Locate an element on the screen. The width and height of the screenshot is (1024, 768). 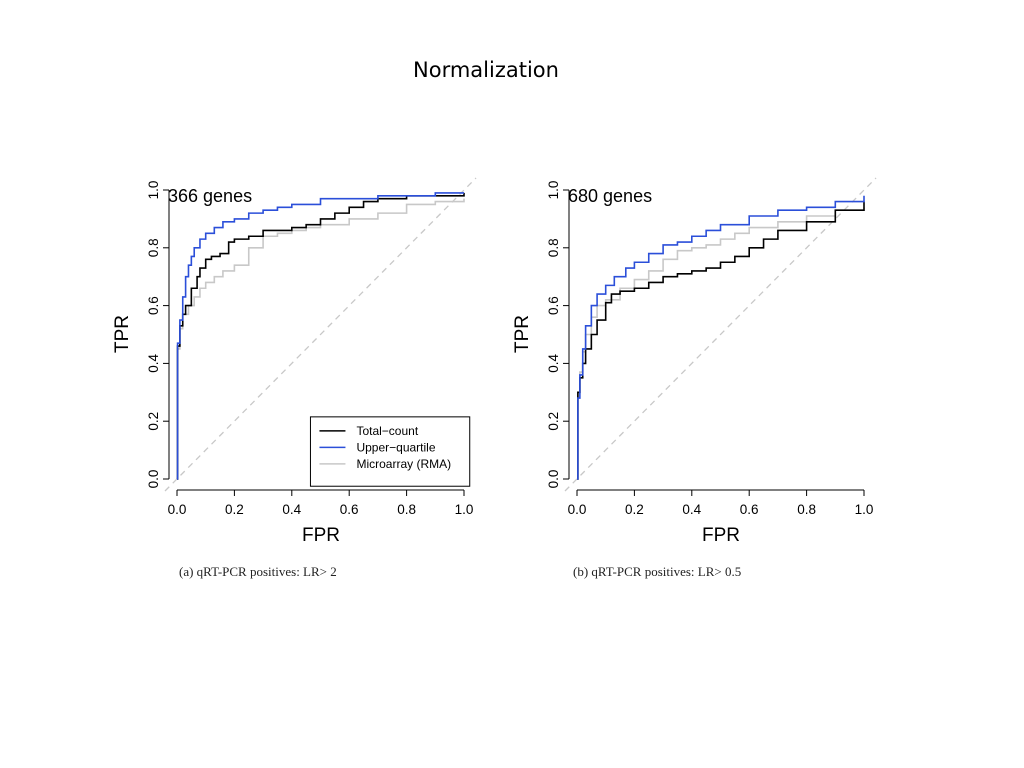
legend-label: Upper−quartile is located at coordinates (395, 447).